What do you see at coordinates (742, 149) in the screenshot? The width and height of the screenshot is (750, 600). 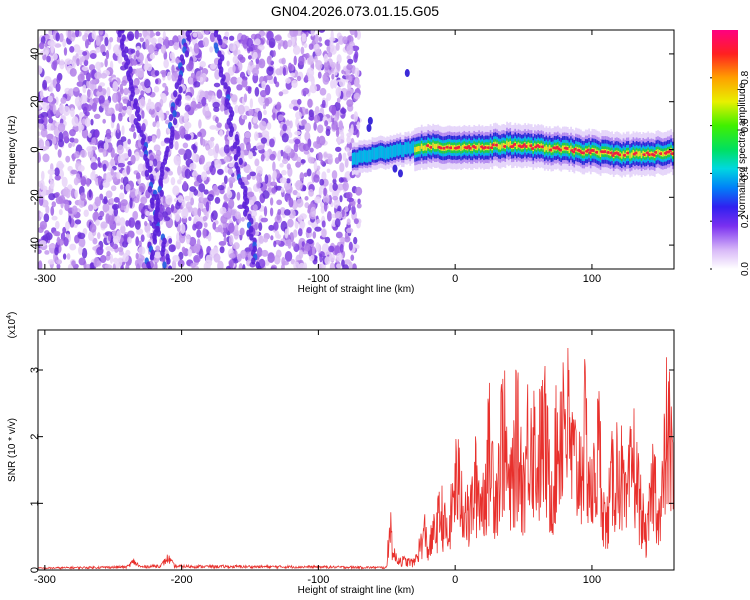 I see `colorbar-label: Normalized spectral amplitude` at bounding box center [742, 149].